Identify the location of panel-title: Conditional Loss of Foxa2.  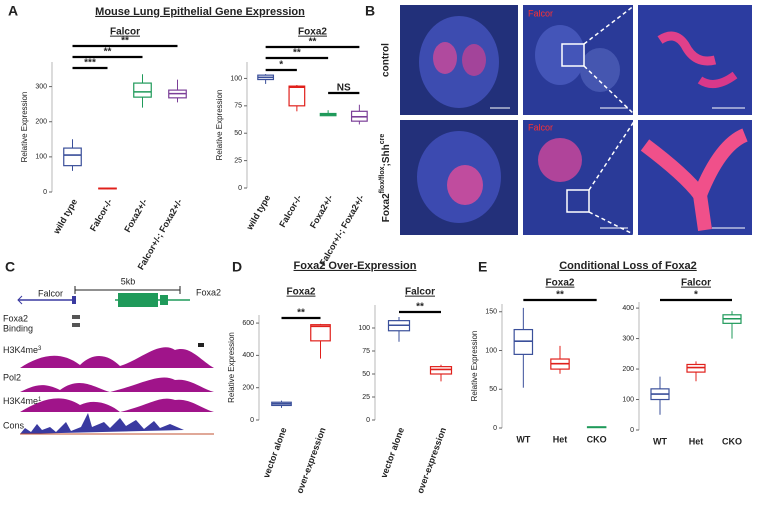
(628, 266).